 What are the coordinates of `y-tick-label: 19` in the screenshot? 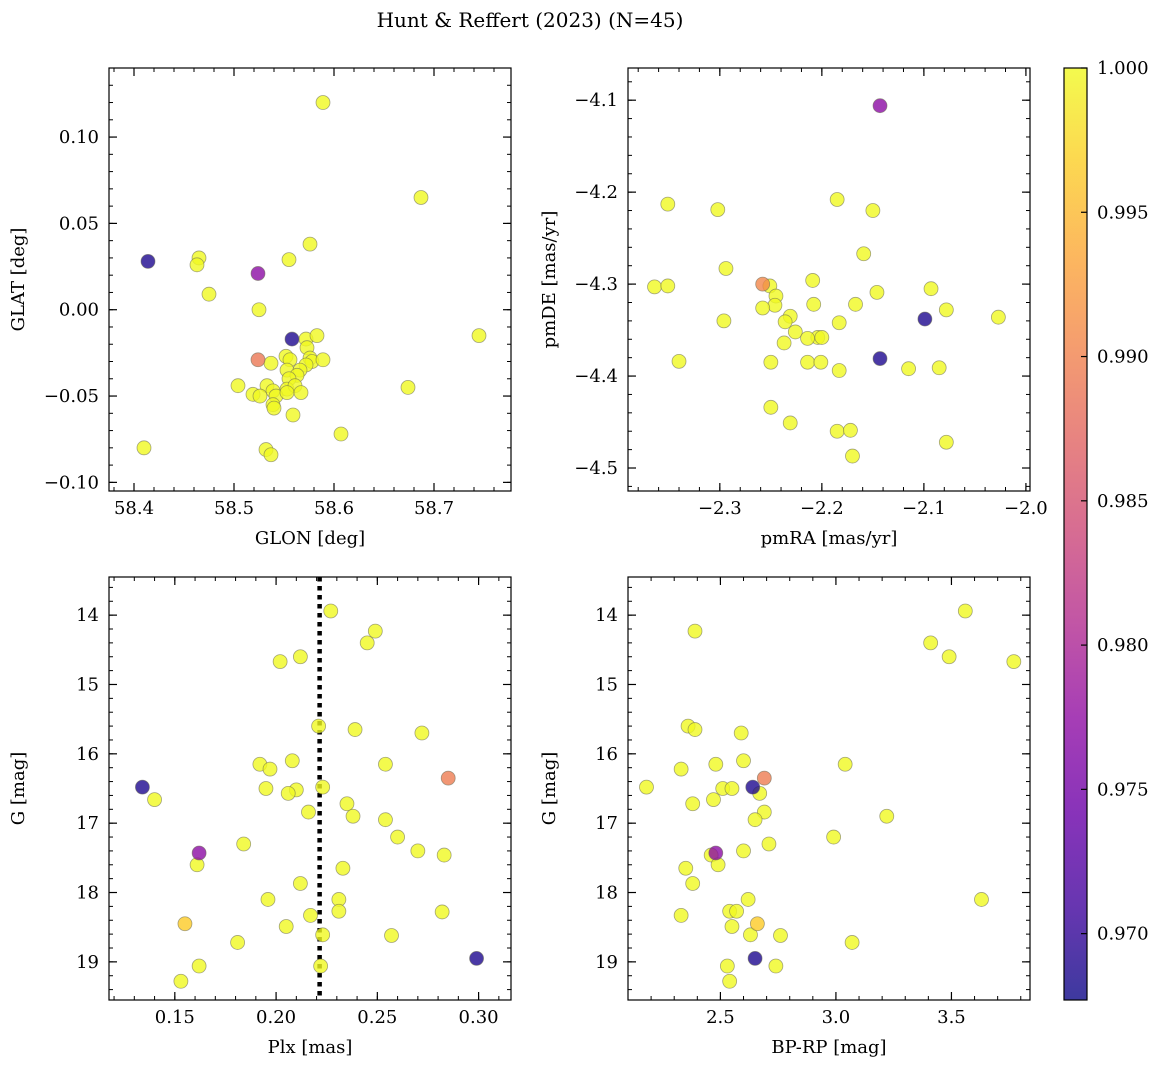 It's located at (87, 962).